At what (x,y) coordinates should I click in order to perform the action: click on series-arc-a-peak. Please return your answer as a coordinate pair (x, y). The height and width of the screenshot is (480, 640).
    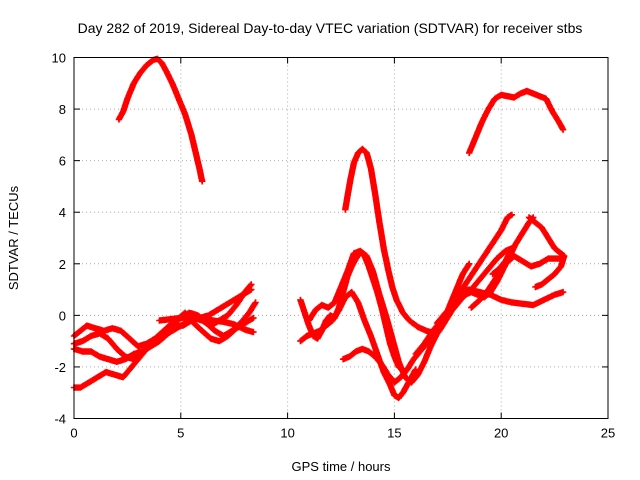
    Looking at the image, I should click on (160, 120).